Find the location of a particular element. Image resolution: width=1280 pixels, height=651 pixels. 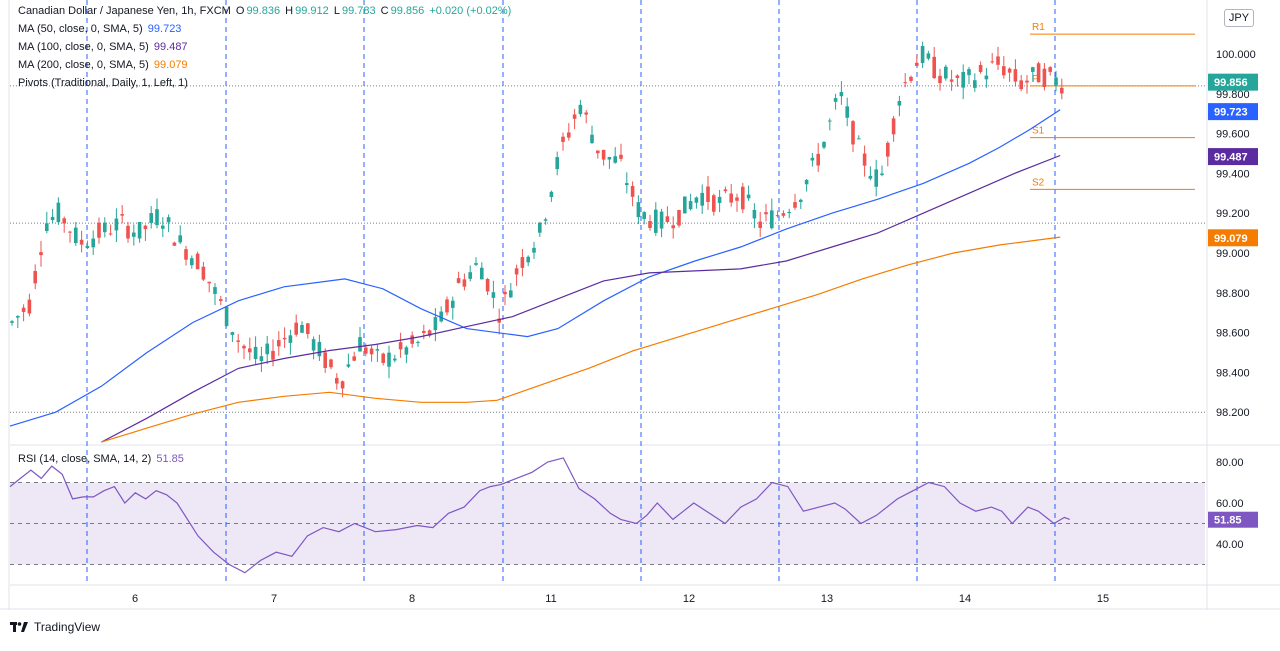

time-tick-label: 13 is located at coordinates (827, 599).